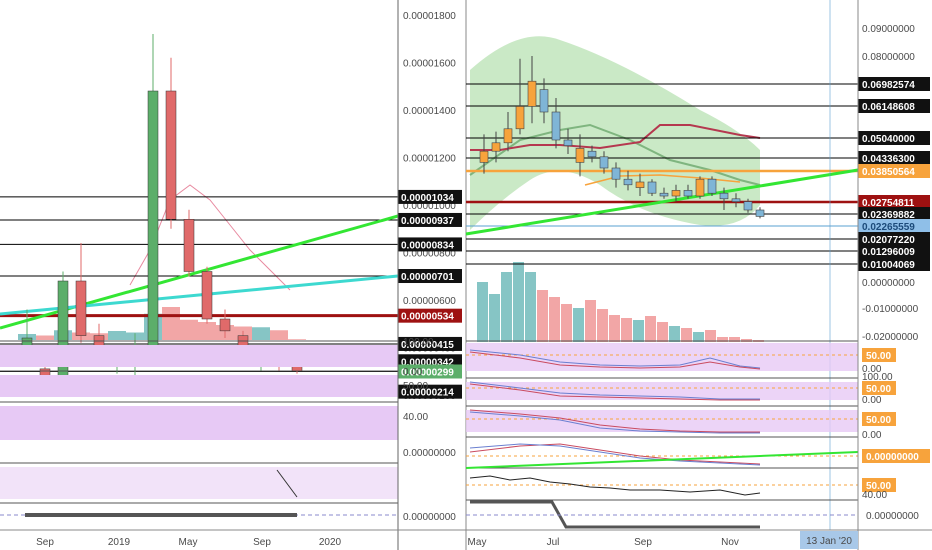 The width and height of the screenshot is (932, 550). Describe the element at coordinates (662, 434) in the screenshot. I see `right-indicator-panes` at that location.